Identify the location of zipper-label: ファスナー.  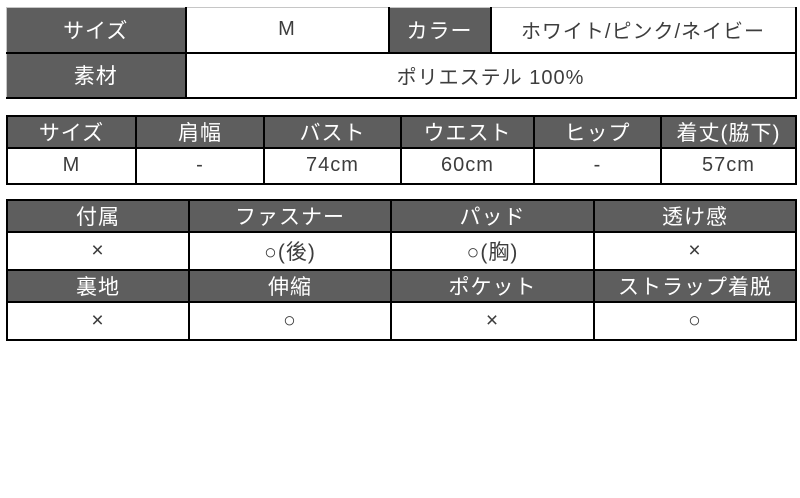
(290, 215).